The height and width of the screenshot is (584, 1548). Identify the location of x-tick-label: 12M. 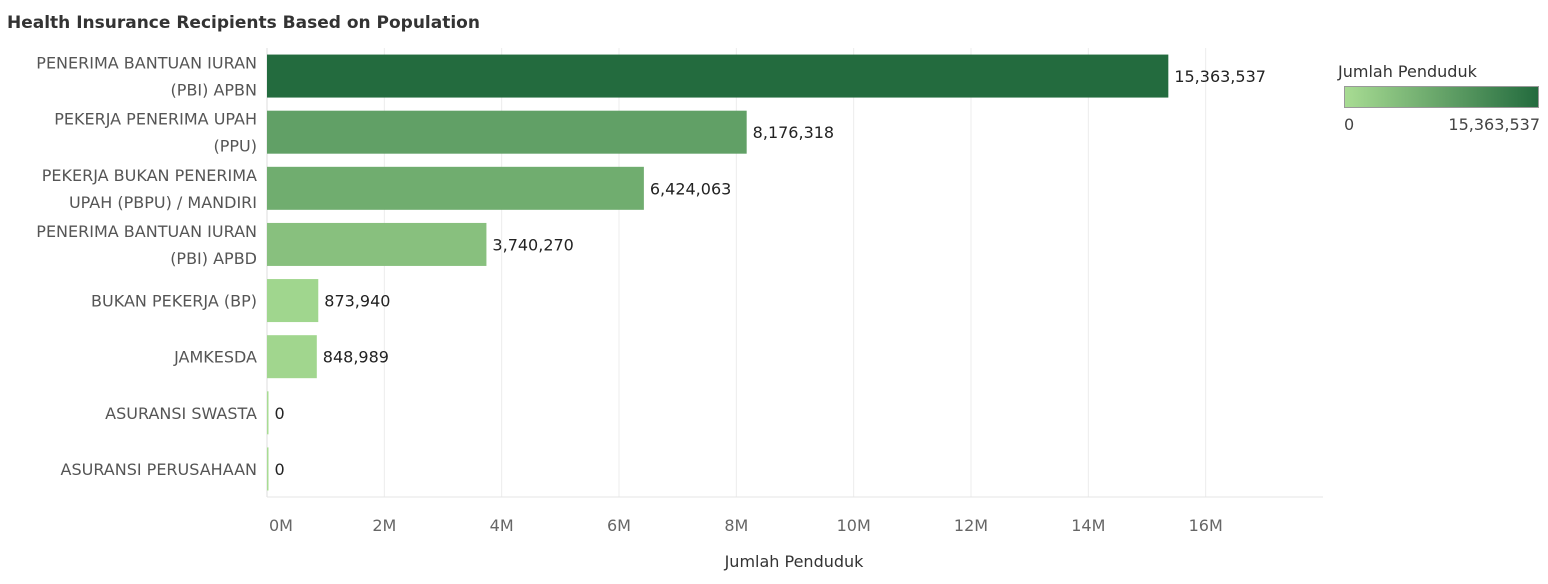
(971, 525).